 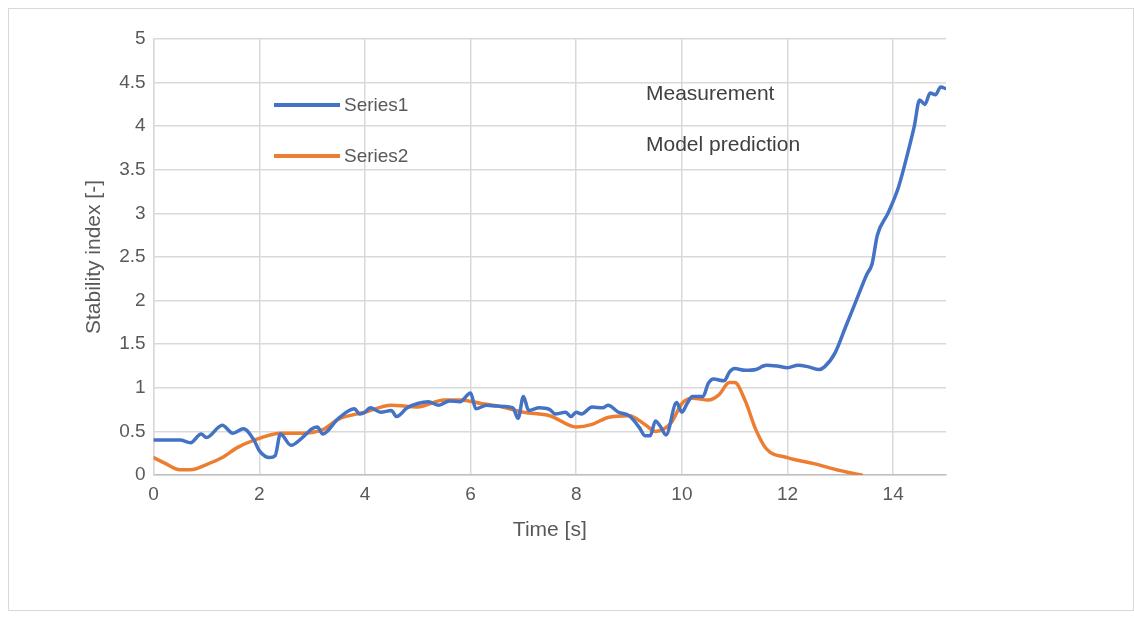 What do you see at coordinates (549, 529) in the screenshot?
I see `x-axis-title: Time [s]` at bounding box center [549, 529].